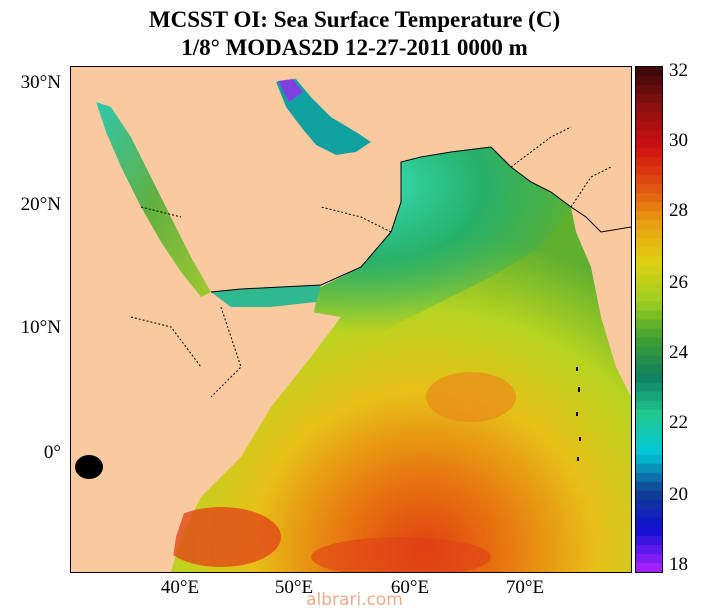  I want to click on lon-label-70e: 70°E, so click(525, 587).